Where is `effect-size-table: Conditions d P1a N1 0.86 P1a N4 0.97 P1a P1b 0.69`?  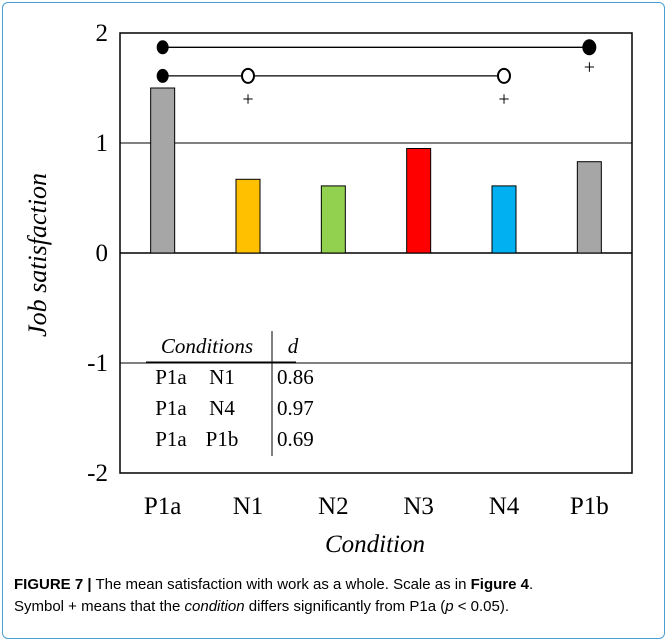
effect-size-table: Conditions d P1a N1 0.86 P1a N4 0.97 P1a P1b 0.69 is located at coordinates (230, 393).